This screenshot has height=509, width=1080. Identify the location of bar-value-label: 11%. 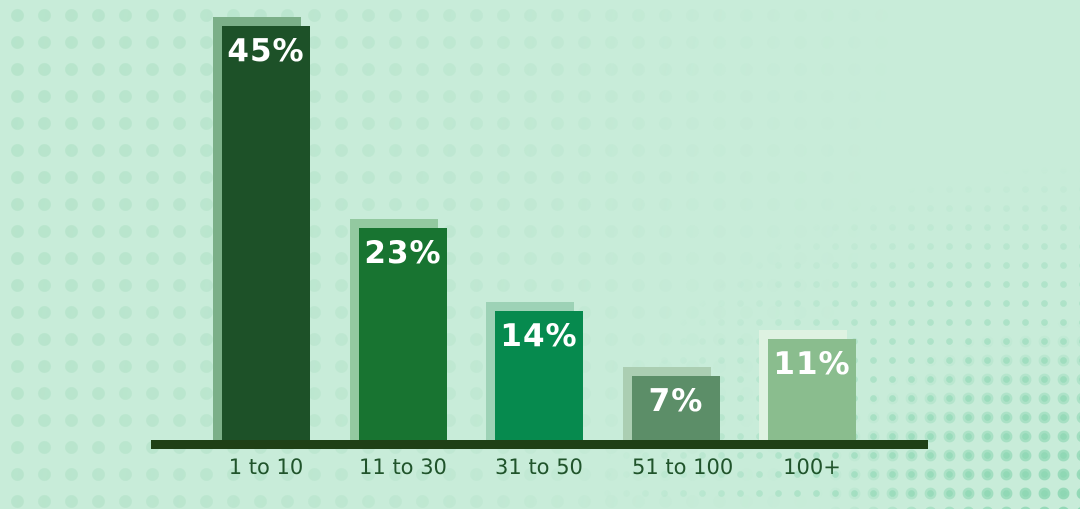
(812, 364).